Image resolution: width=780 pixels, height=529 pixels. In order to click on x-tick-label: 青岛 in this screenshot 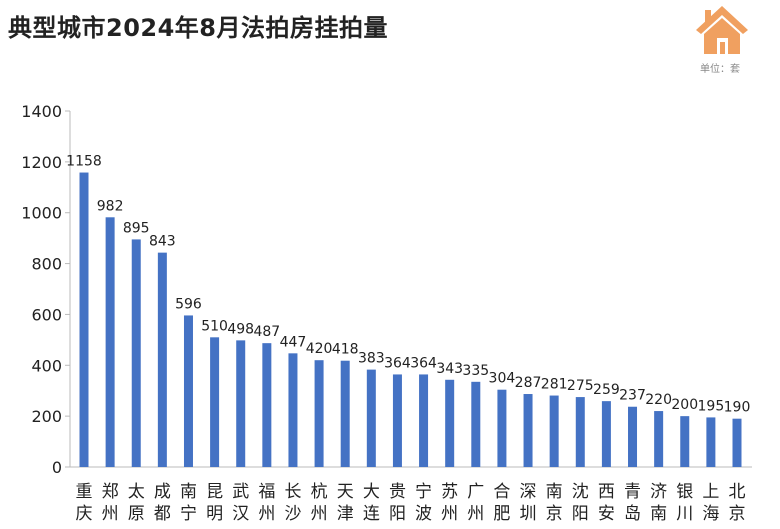, I will do `click(632, 503)`.